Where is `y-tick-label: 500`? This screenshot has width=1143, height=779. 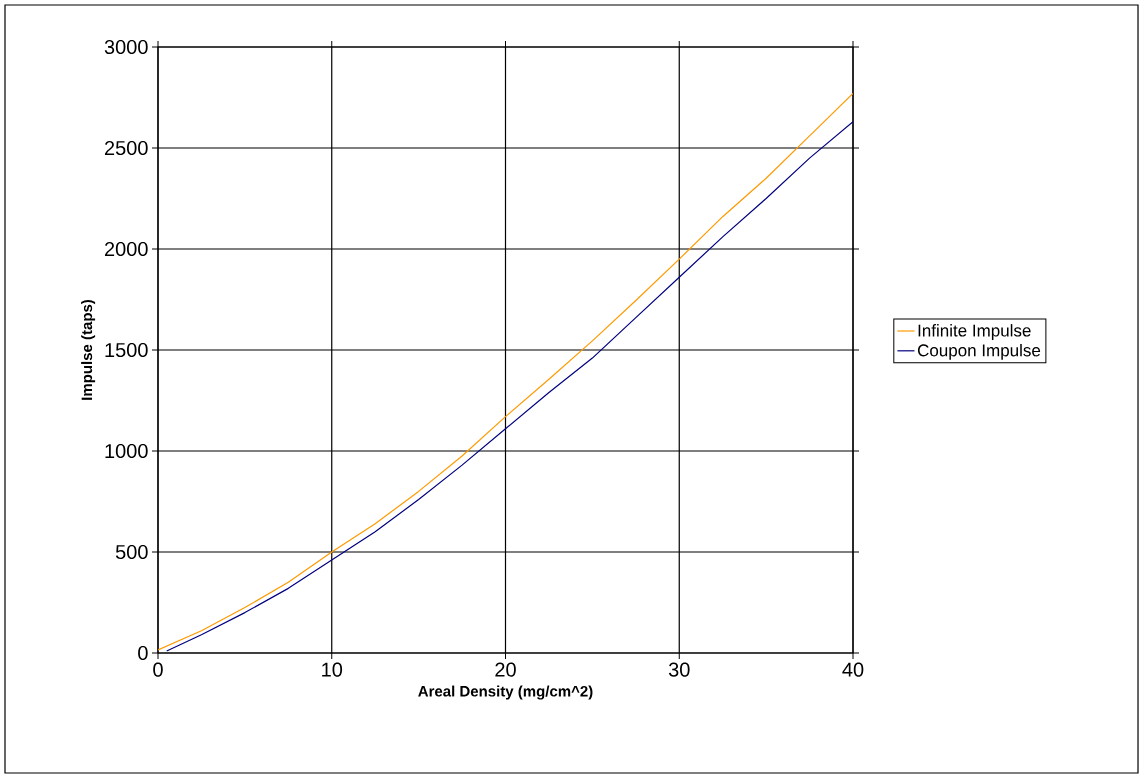
y-tick-label: 500 is located at coordinates (131, 552).